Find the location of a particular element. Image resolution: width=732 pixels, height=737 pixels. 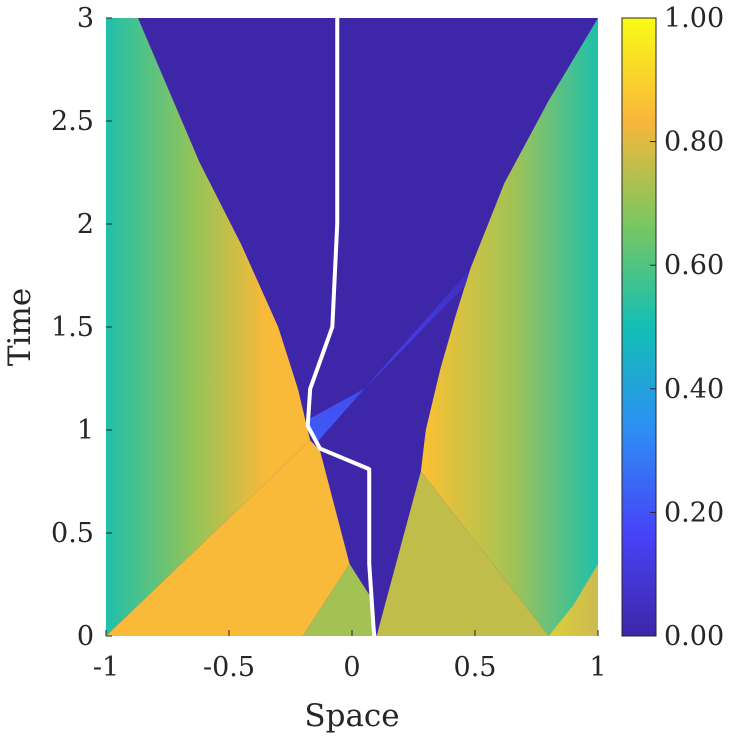

colorbar-tick-label: 0.00 is located at coordinates (694, 636).